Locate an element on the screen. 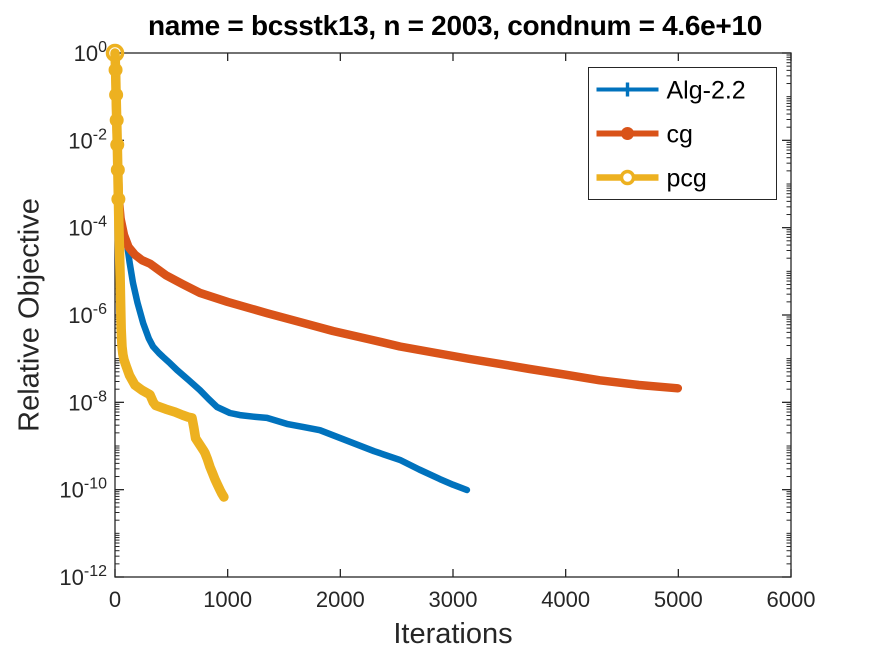 The width and height of the screenshot is (875, 656). x-tick-label: 2000 is located at coordinates (340, 599).